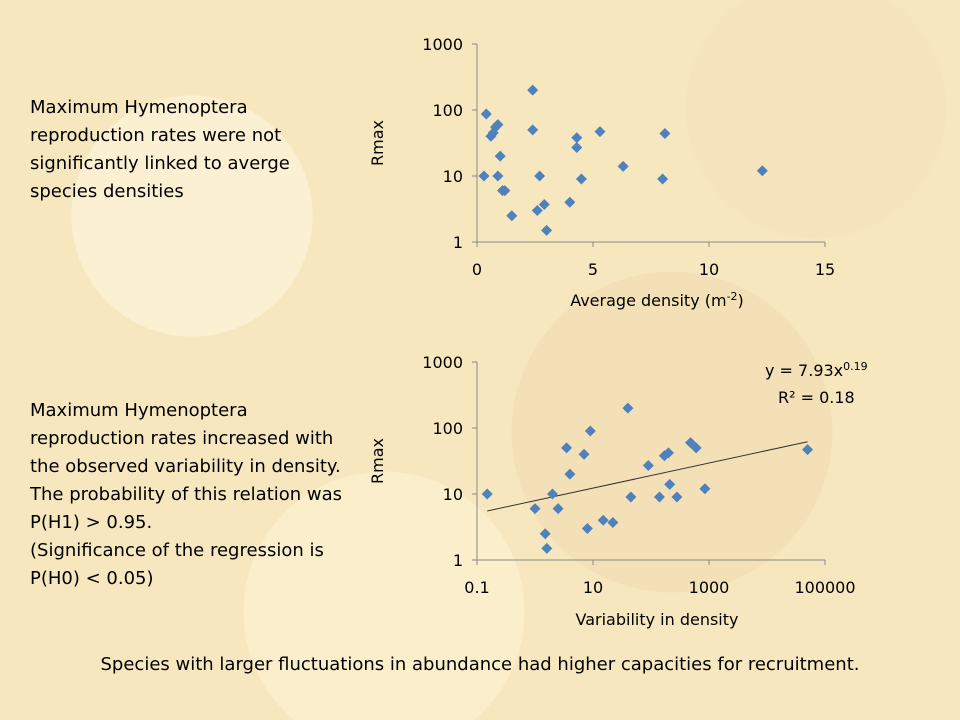 The width and height of the screenshot is (960, 720). I want to click on x-tick-label: 100000, so click(824, 587).